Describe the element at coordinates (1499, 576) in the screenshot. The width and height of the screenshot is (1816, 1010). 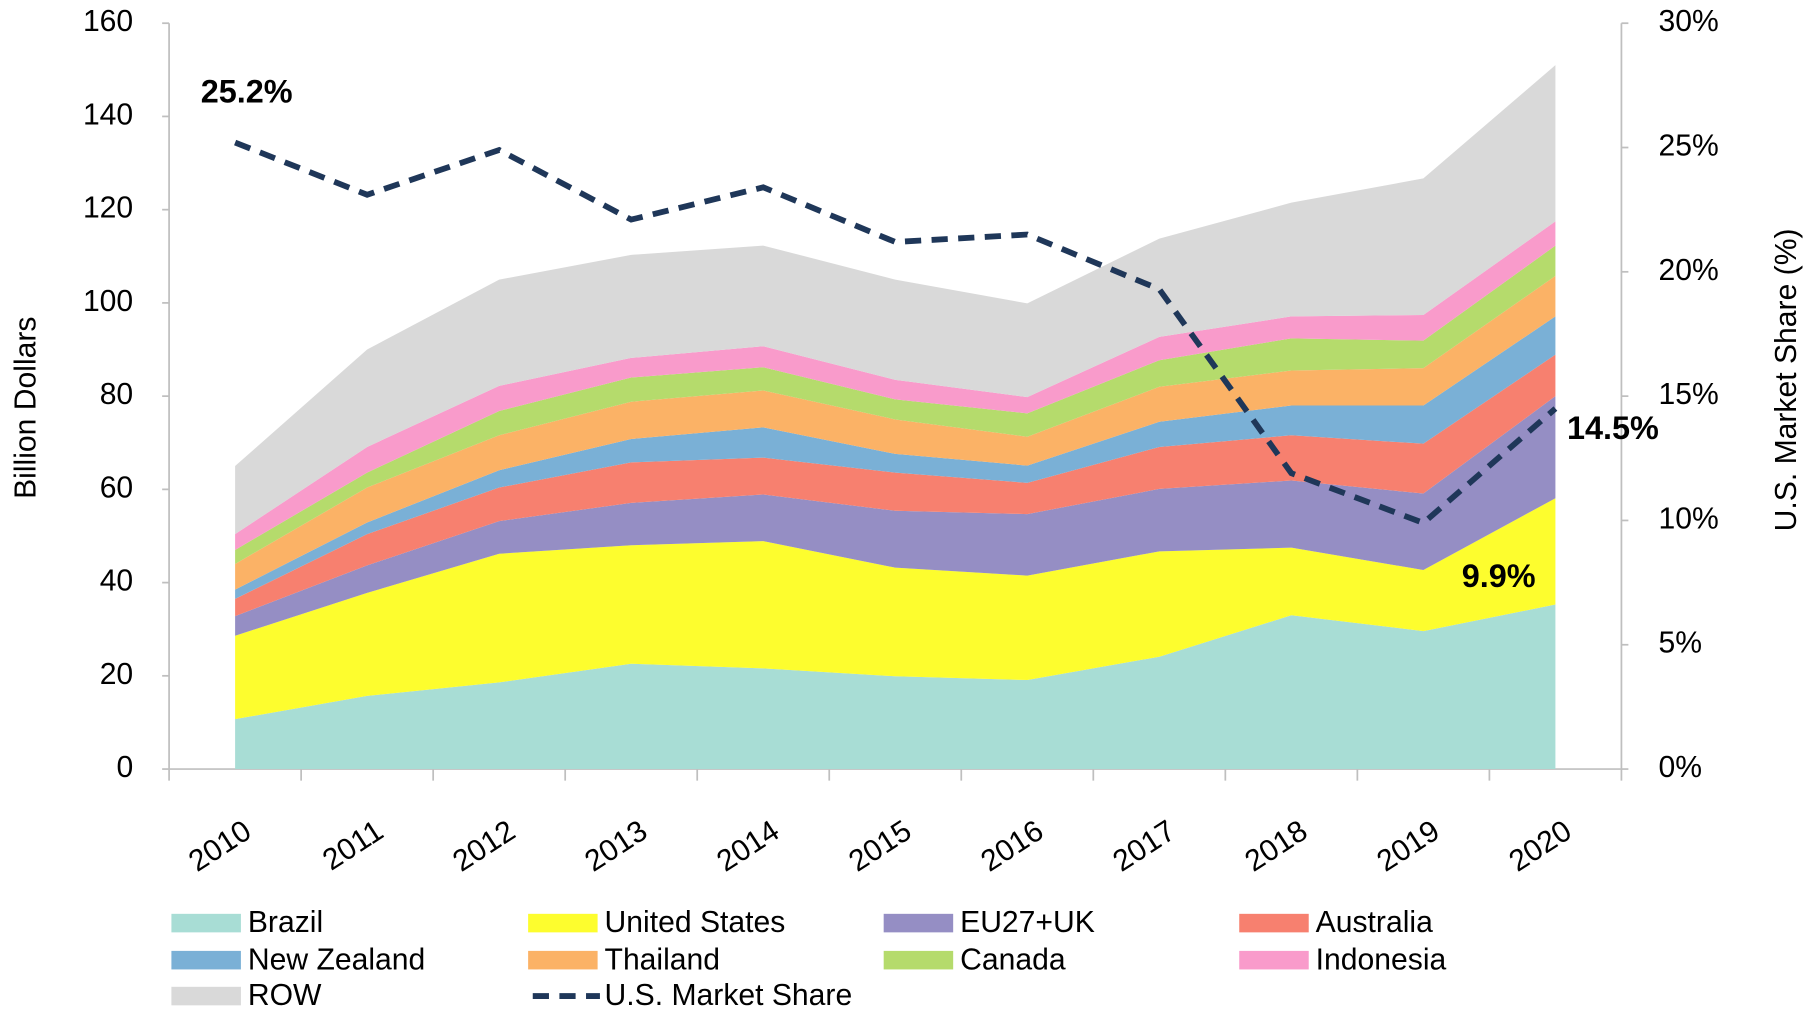
I see `data-label: 9.9%` at that location.